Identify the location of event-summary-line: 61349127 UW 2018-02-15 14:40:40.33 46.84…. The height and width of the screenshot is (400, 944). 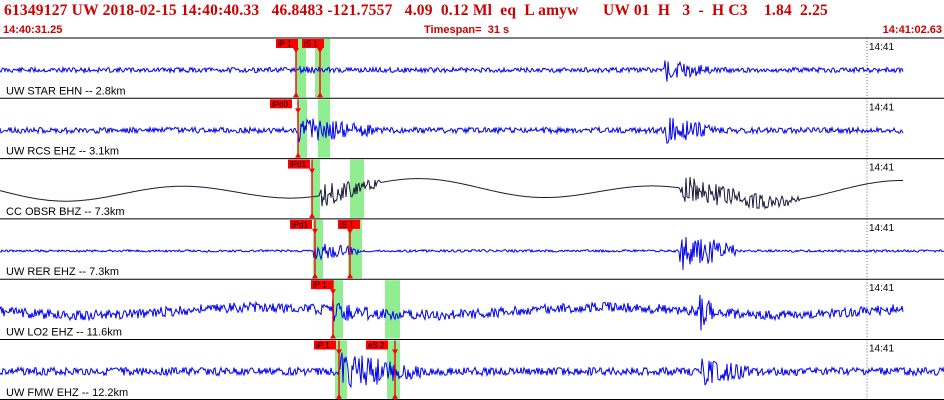
(416, 10).